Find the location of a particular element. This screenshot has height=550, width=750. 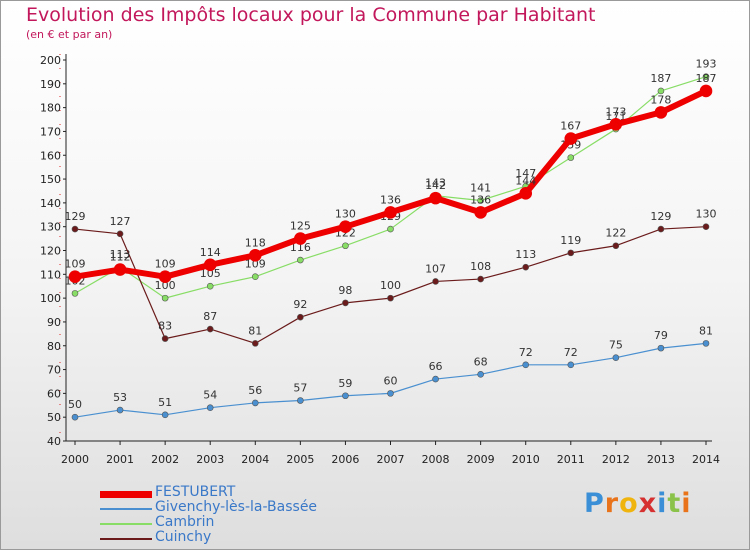

legend-swatch-cuinchy is located at coordinates (126, 539).